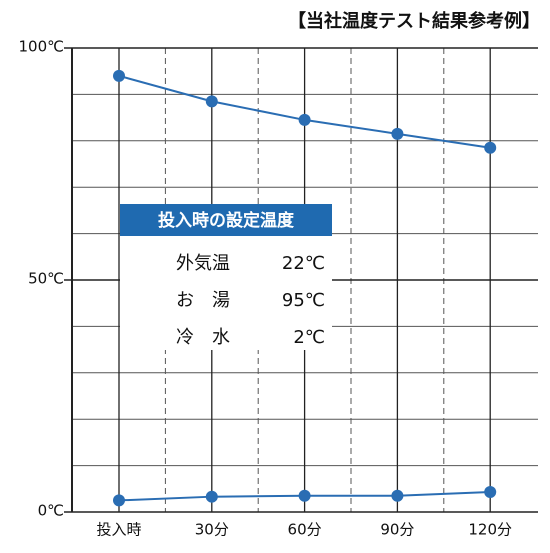 The height and width of the screenshot is (553, 550). Describe the element at coordinates (212, 530) in the screenshot. I see `x-tick-label: 30分` at that location.